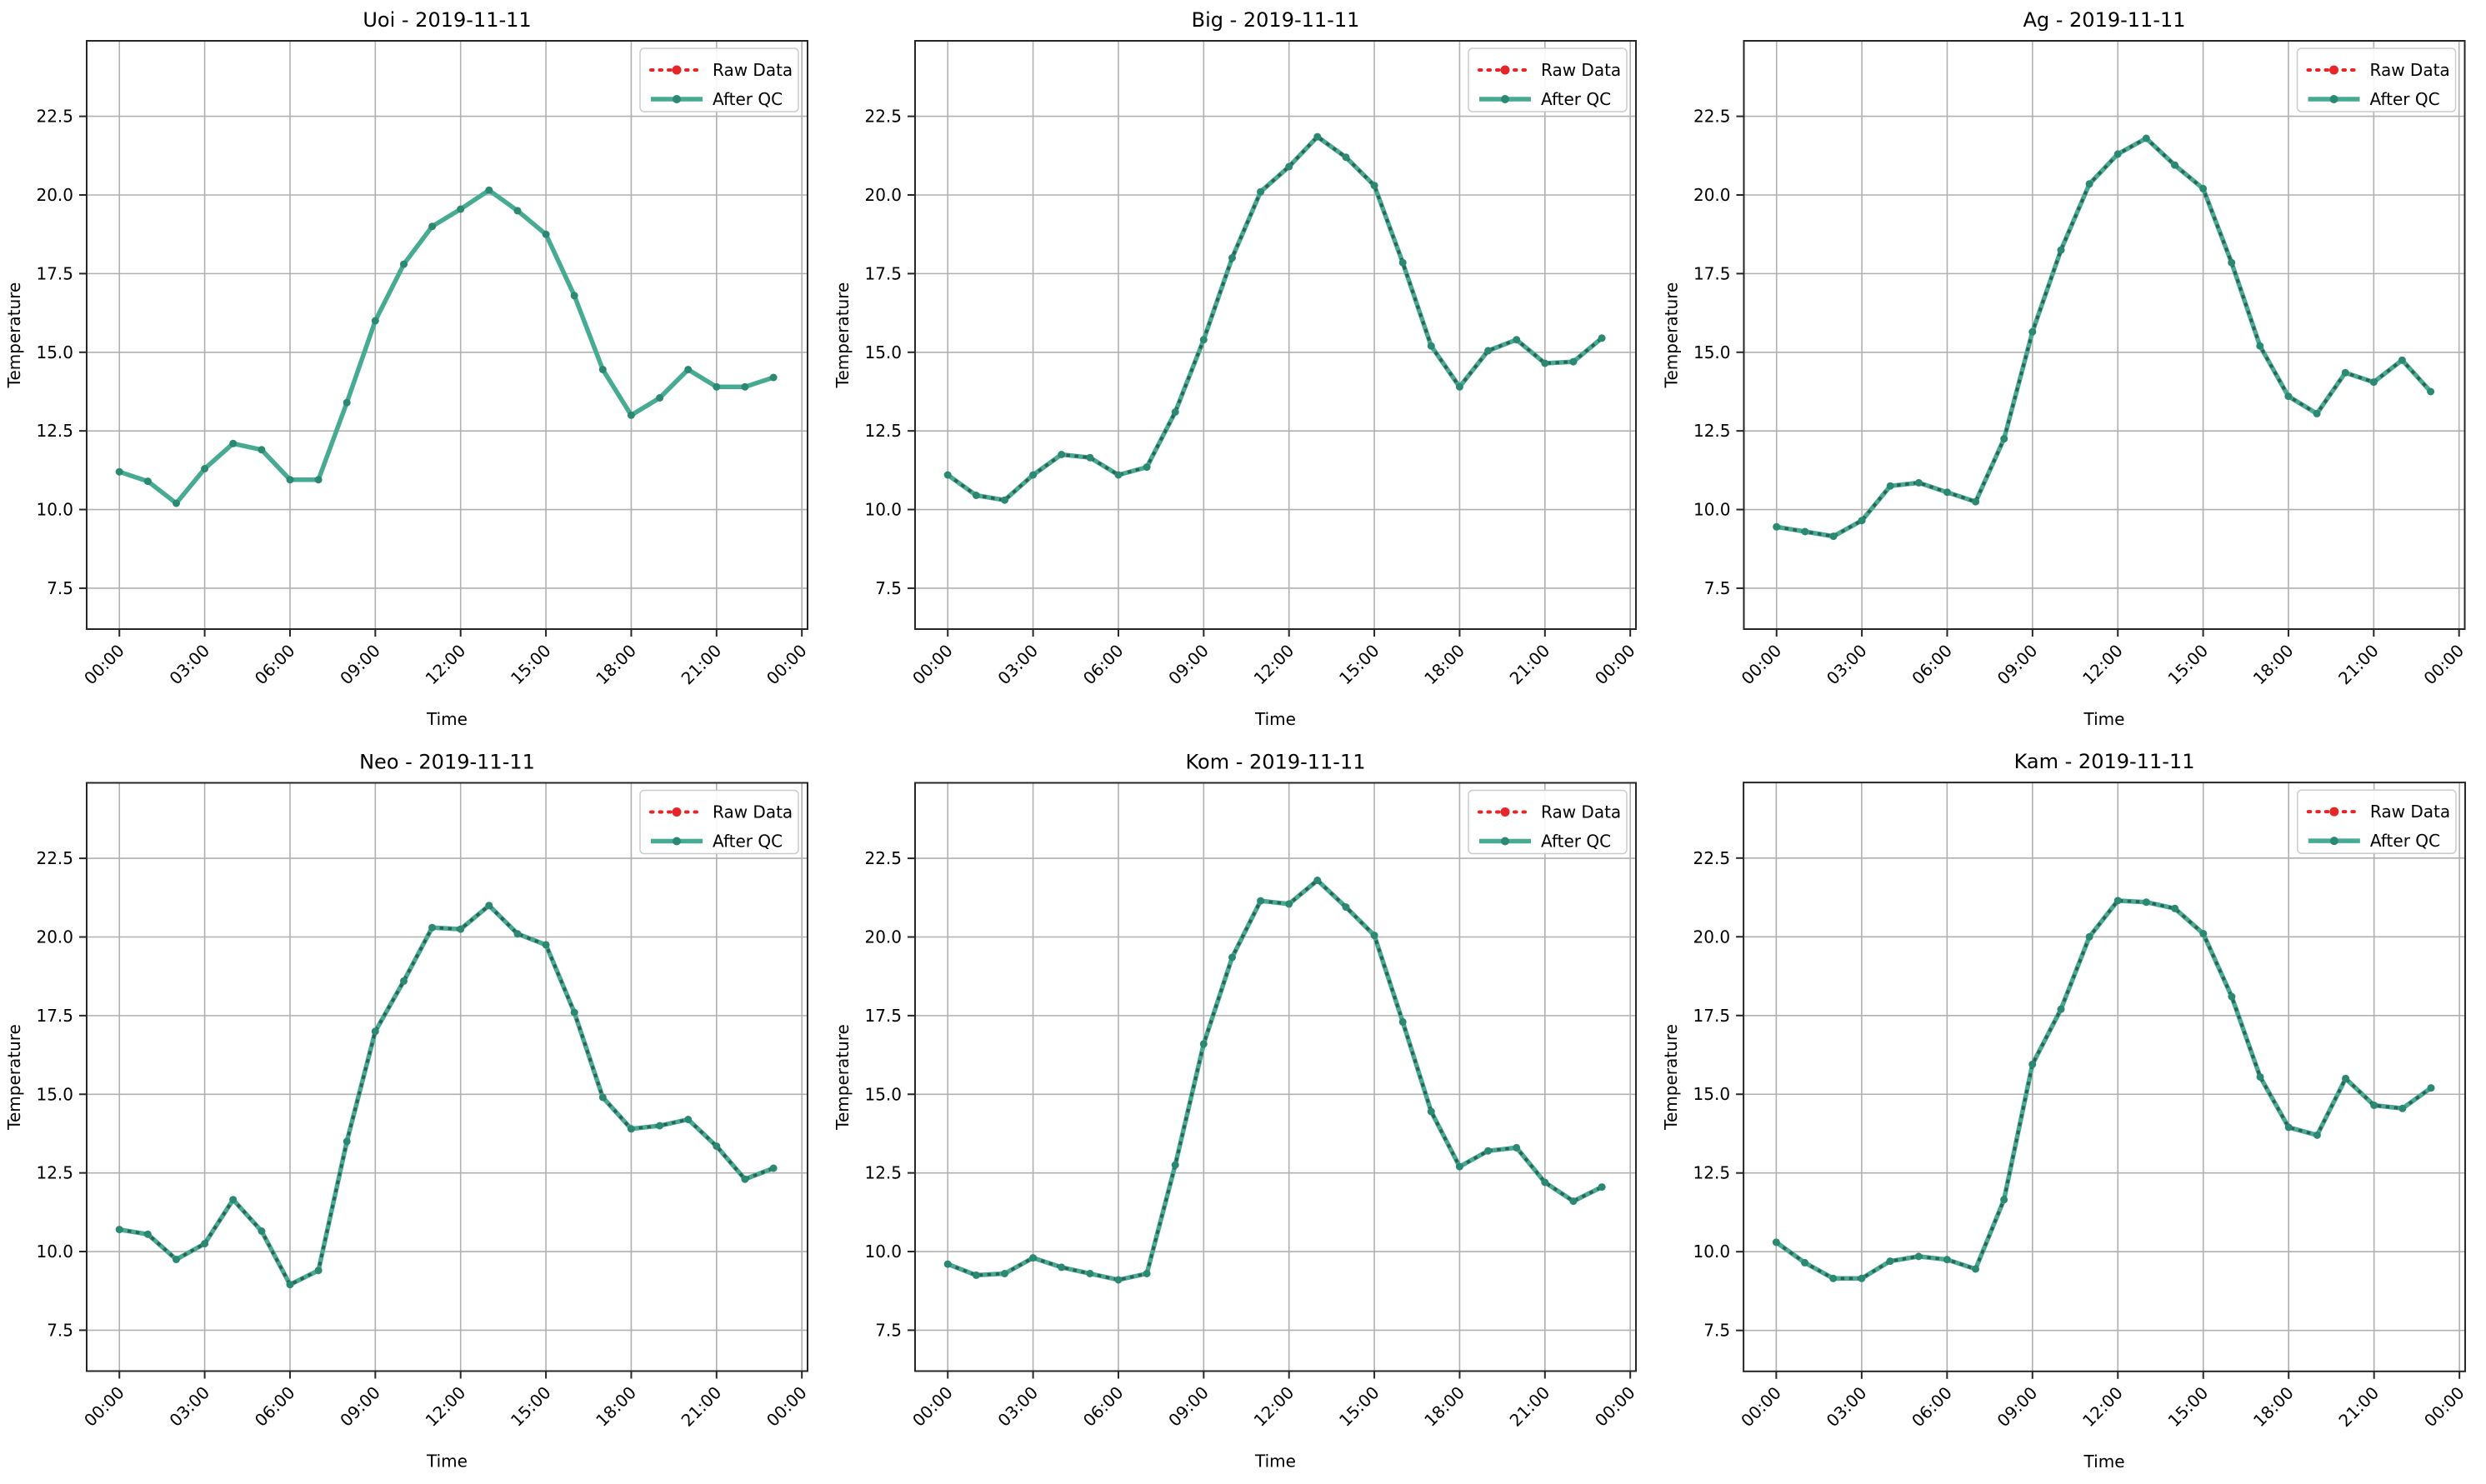  Describe the element at coordinates (447, 762) in the screenshot. I see `chart-title: Neo - 2019-11-11` at that location.